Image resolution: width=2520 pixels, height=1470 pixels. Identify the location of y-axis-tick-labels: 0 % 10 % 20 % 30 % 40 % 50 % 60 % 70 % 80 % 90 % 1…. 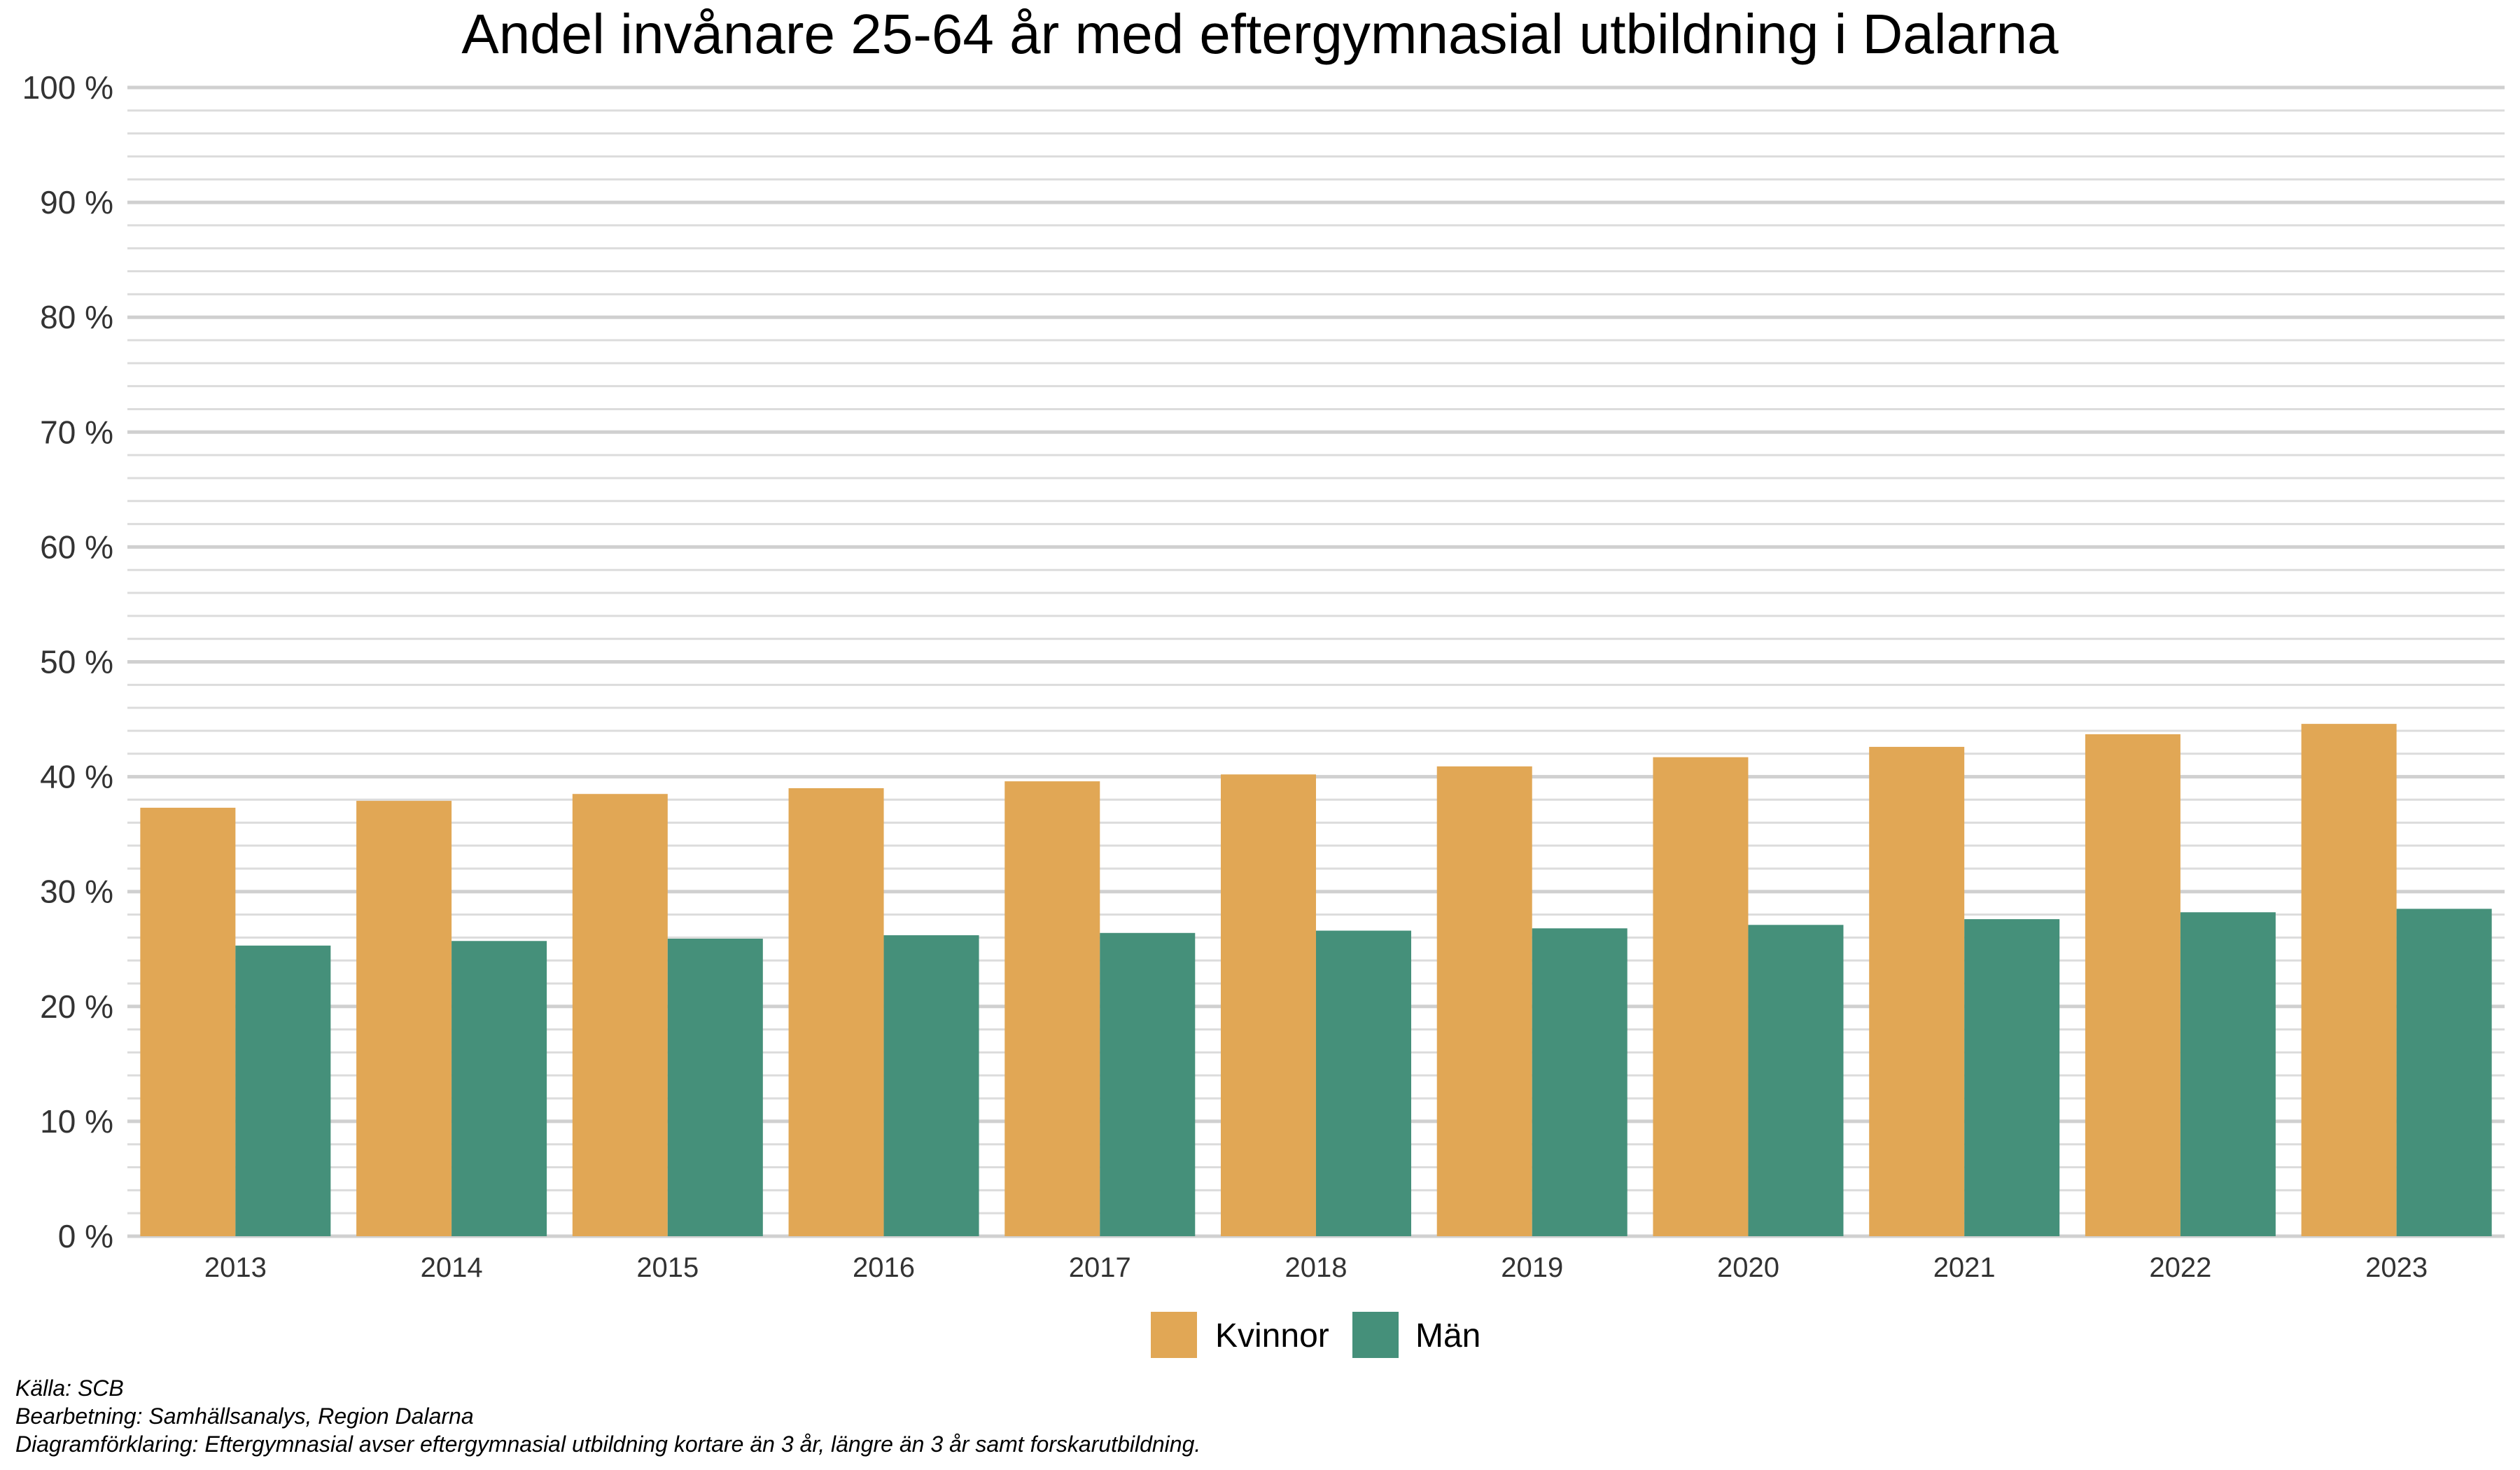
(67, 661).